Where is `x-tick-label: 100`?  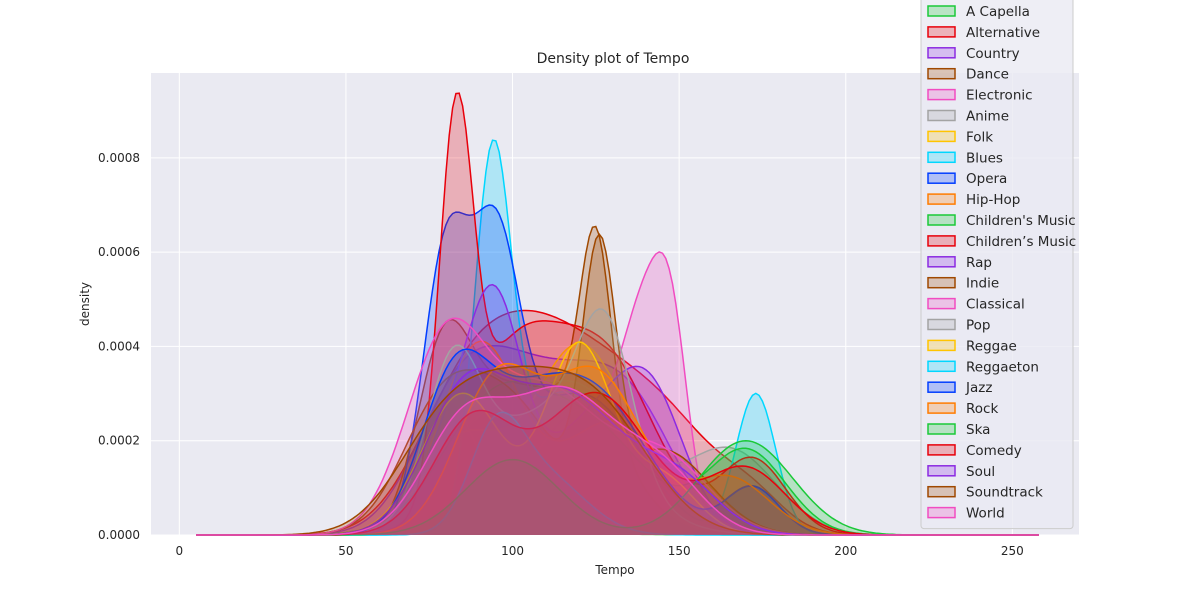
x-tick-label: 100 is located at coordinates (512, 551).